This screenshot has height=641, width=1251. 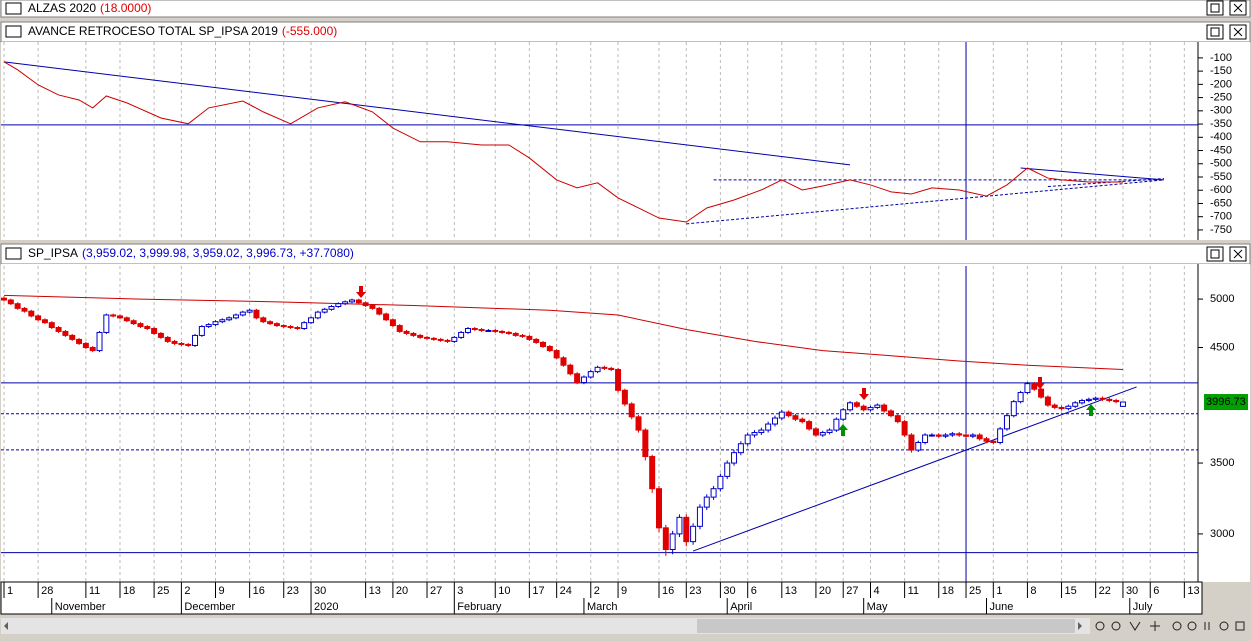 I want to click on icon, so click(x=1238, y=8).